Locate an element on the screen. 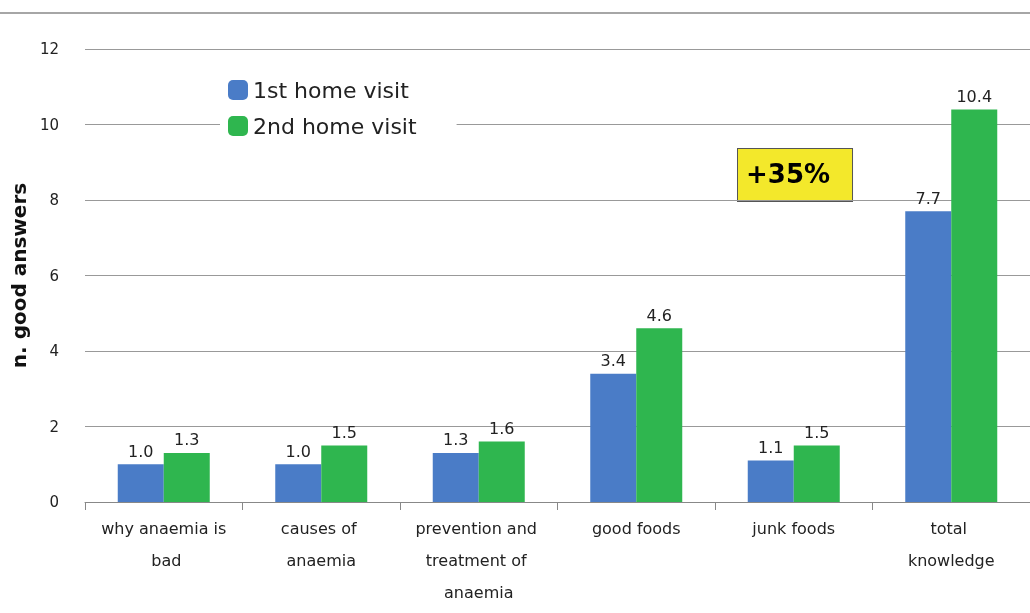 Image resolution: width=1030 pixels, height=613 pixels. x-tick-label: prevention and treatment of anaemia is located at coordinates (479, 560).